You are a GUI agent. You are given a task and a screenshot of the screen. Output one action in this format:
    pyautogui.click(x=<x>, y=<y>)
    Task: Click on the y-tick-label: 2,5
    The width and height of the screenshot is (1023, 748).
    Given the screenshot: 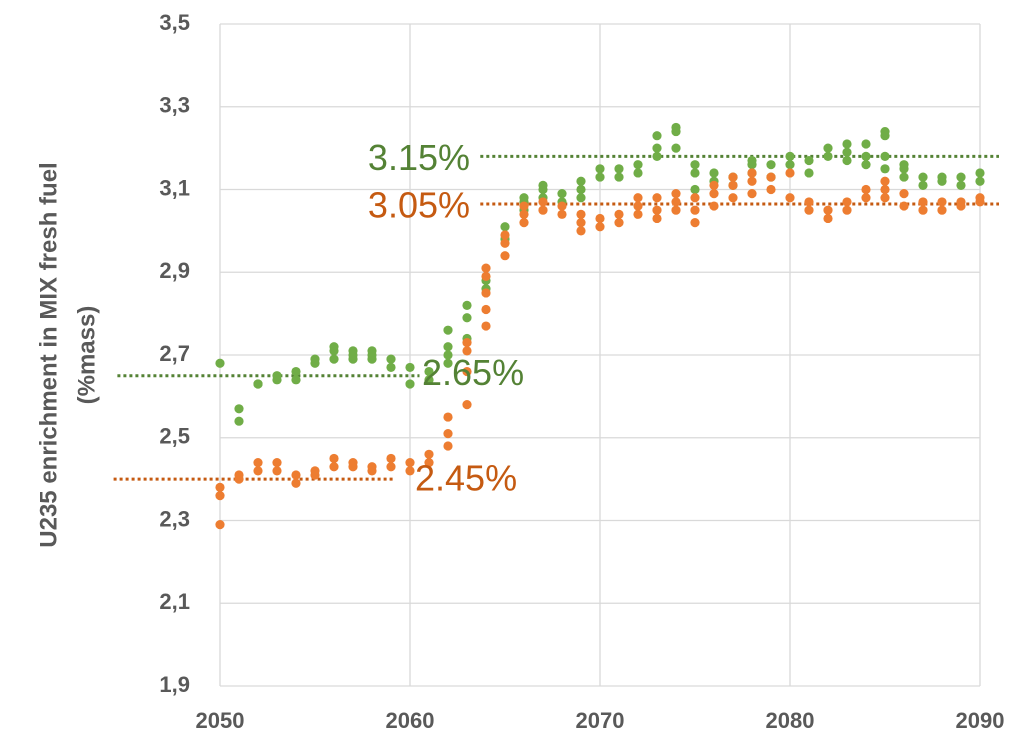 What is the action you would take?
    pyautogui.click(x=174, y=436)
    